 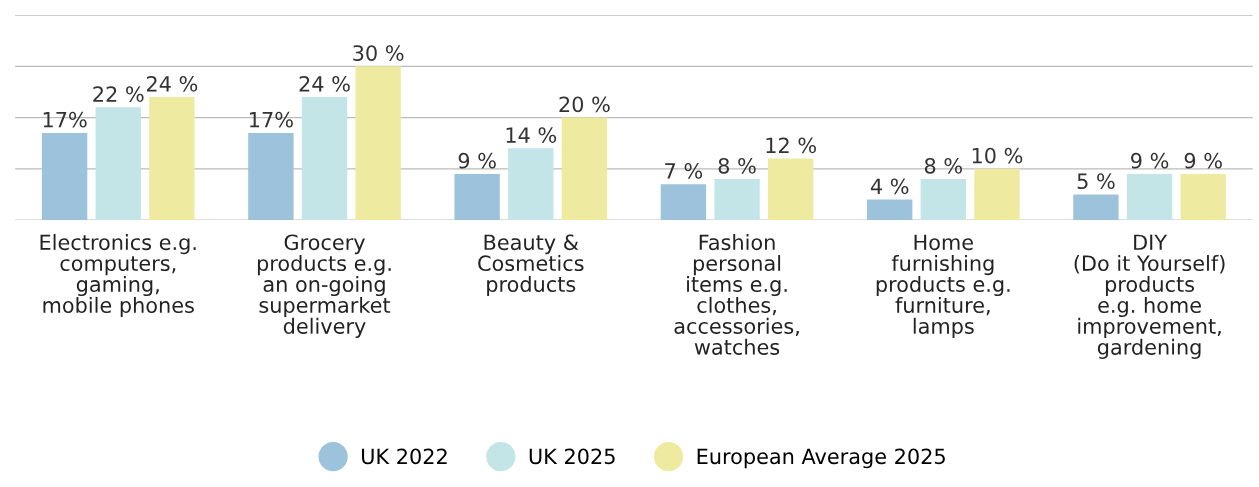 What do you see at coordinates (118, 276) in the screenshot?
I see `x-tick-label: Electronics e.g. computers, gaming, mobile phones` at bounding box center [118, 276].